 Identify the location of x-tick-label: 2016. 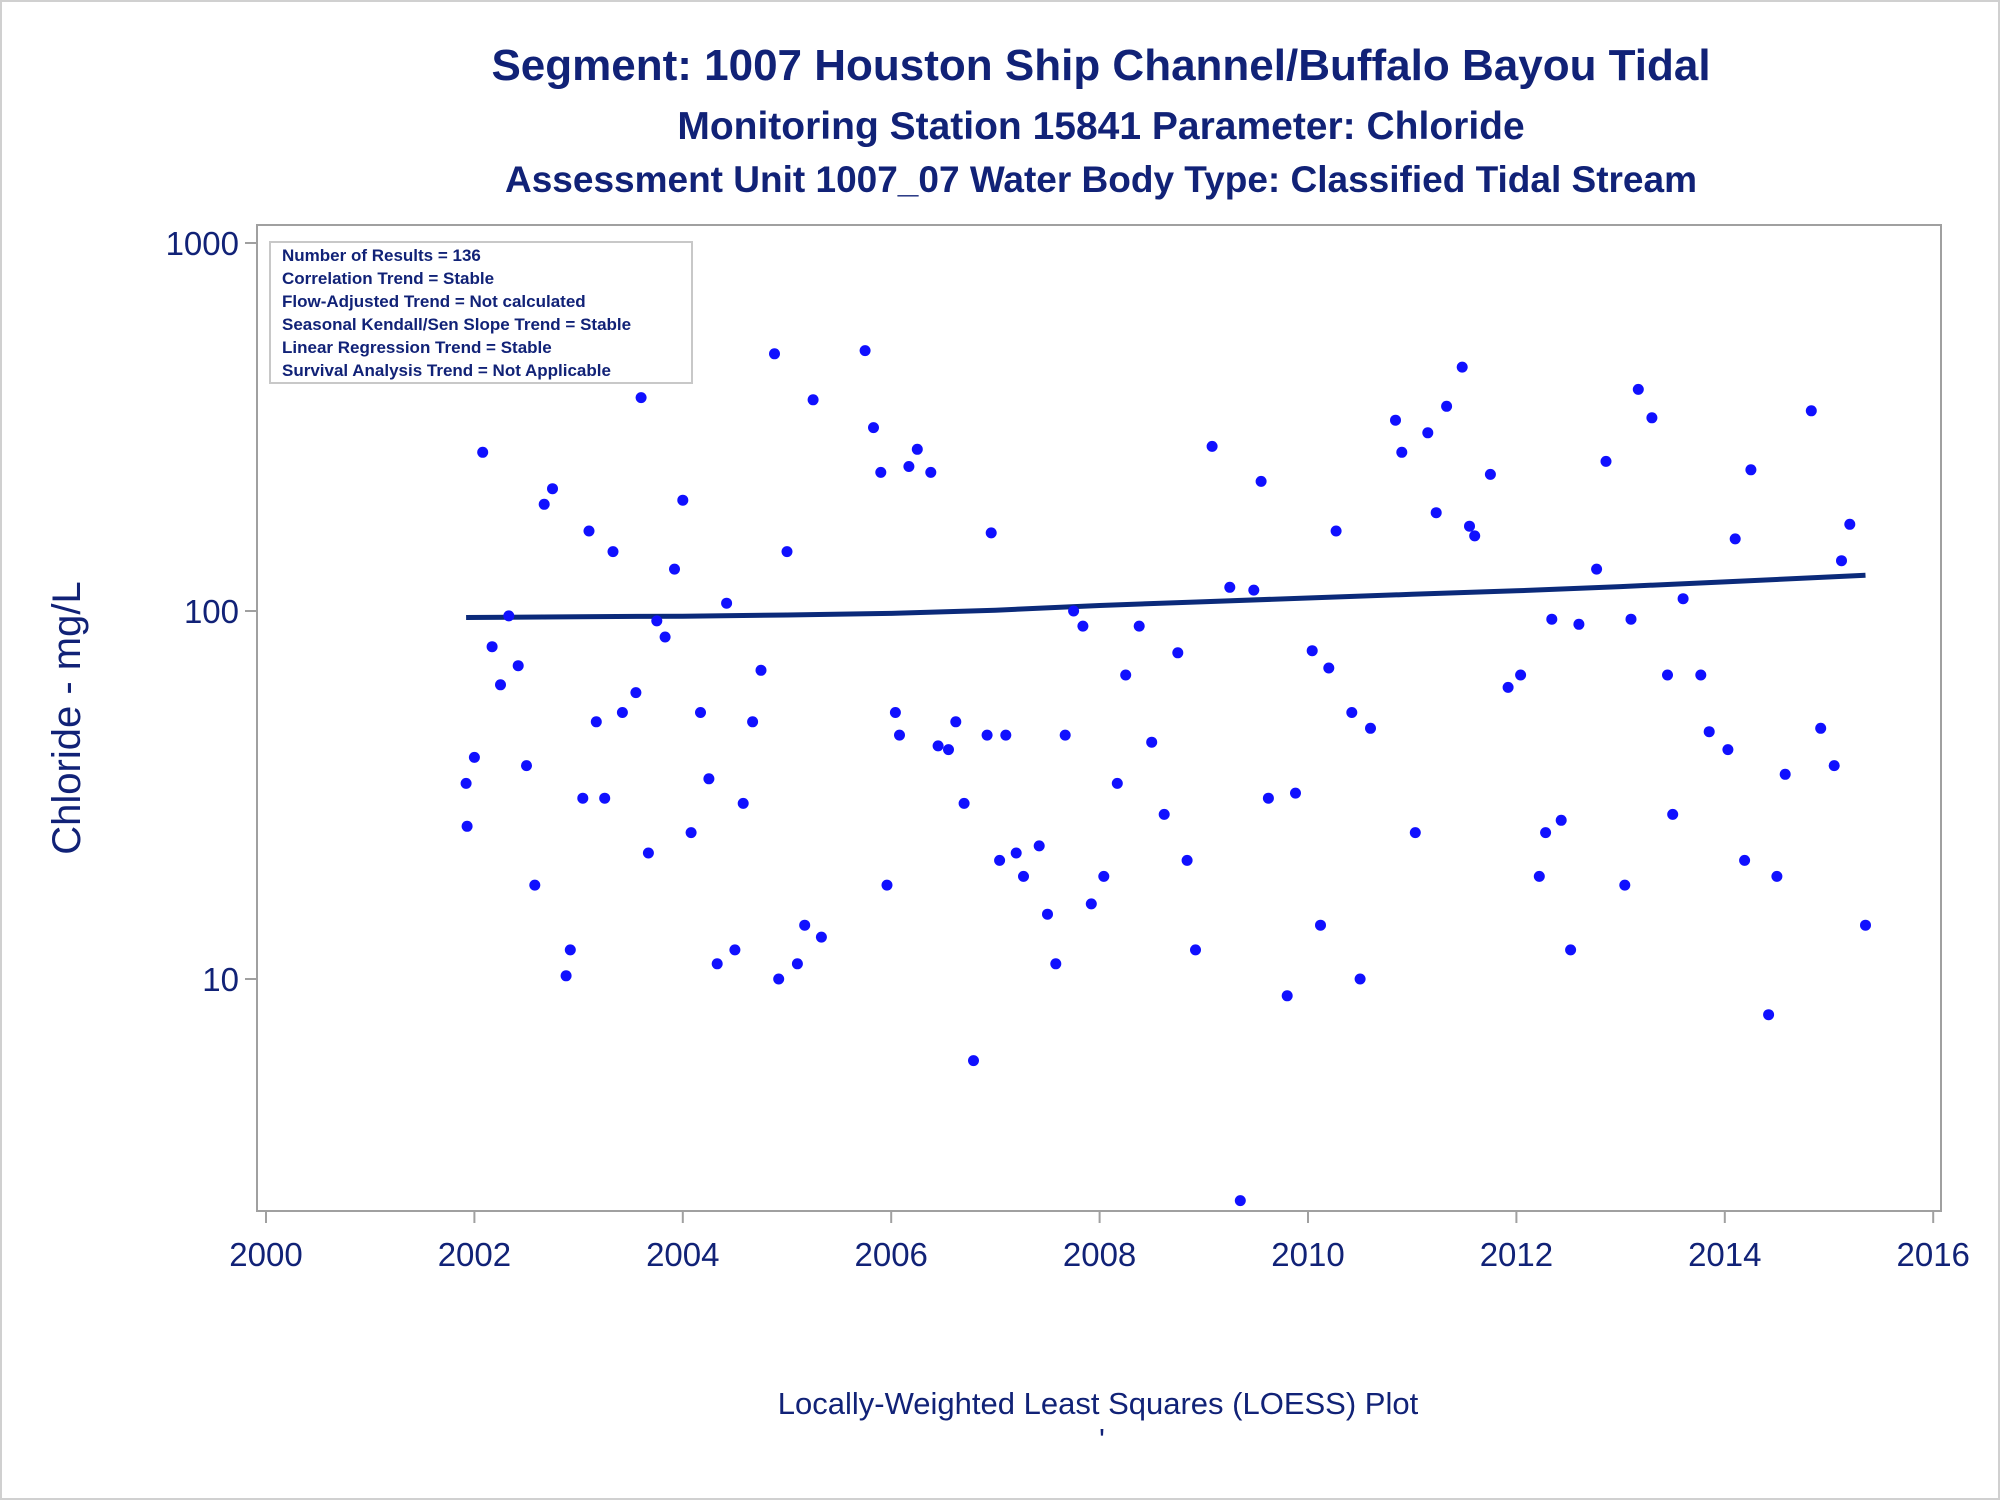
(1932, 1254).